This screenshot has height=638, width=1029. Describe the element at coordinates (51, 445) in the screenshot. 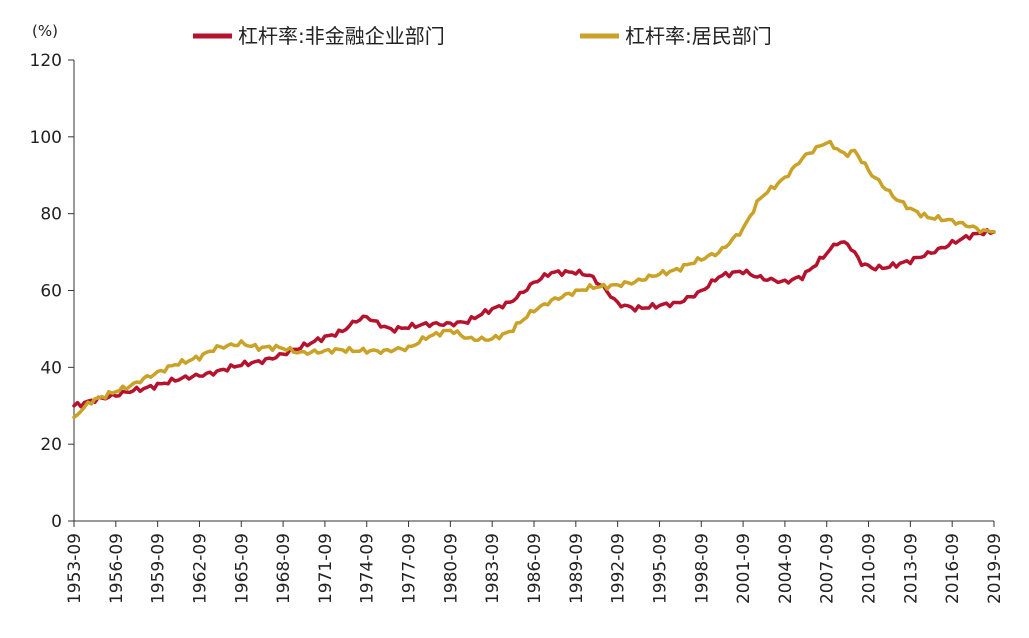

I see `y-tick-label: 20` at that location.